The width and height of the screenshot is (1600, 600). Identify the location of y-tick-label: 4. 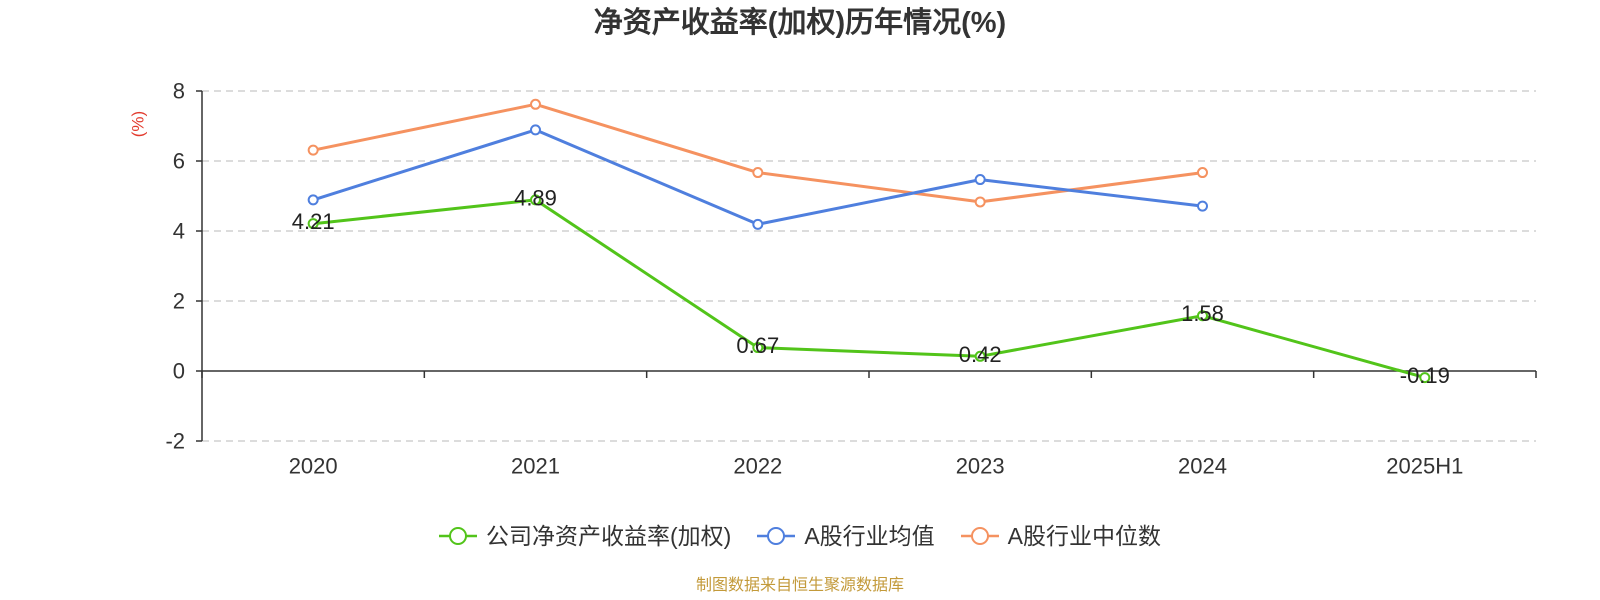
(179, 231).